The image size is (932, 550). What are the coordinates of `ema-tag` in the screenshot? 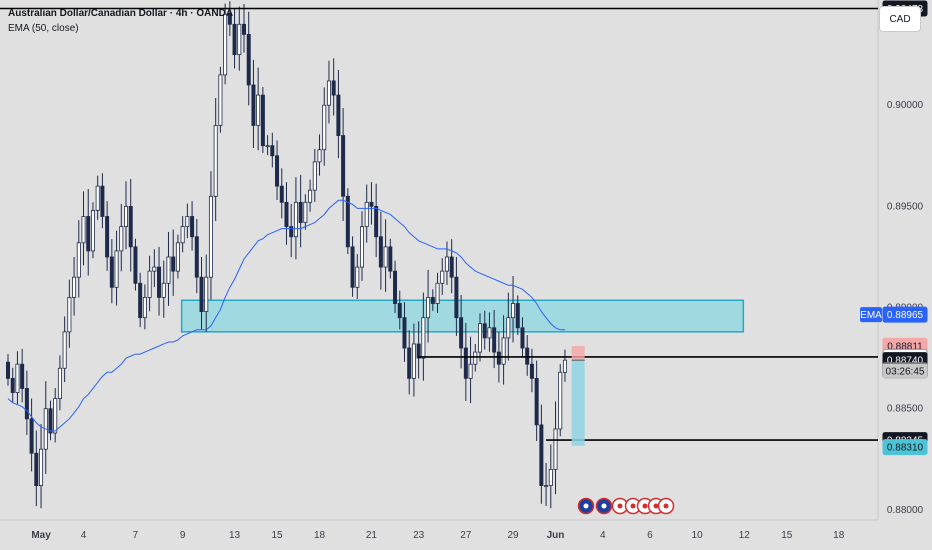 It's located at (871, 315).